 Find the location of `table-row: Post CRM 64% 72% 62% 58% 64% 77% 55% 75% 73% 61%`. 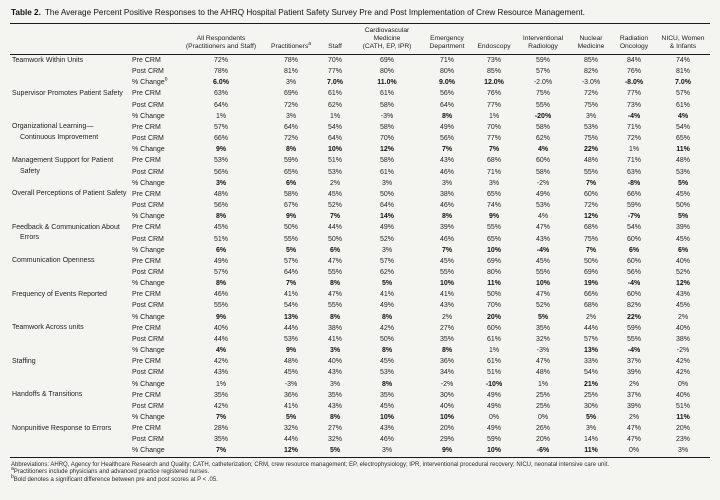

table-row: Post CRM 64% 72% 62% 58% 64% 77% 55% 75% 73% 61% is located at coordinates (360, 105).